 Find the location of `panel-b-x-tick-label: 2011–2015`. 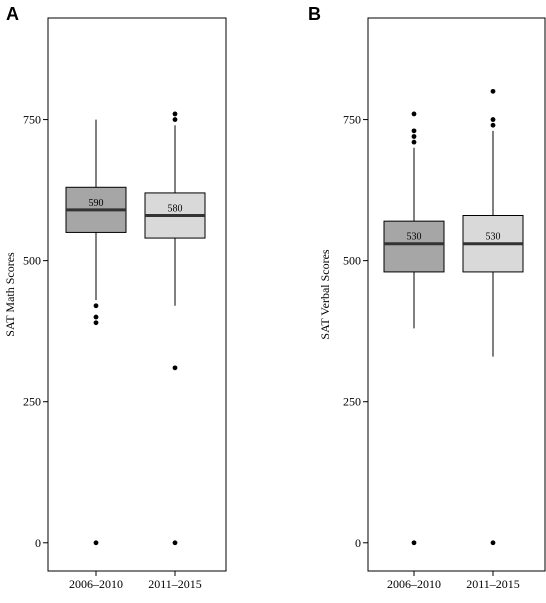

panel-b-x-tick-label: 2011–2015 is located at coordinates (493, 584).